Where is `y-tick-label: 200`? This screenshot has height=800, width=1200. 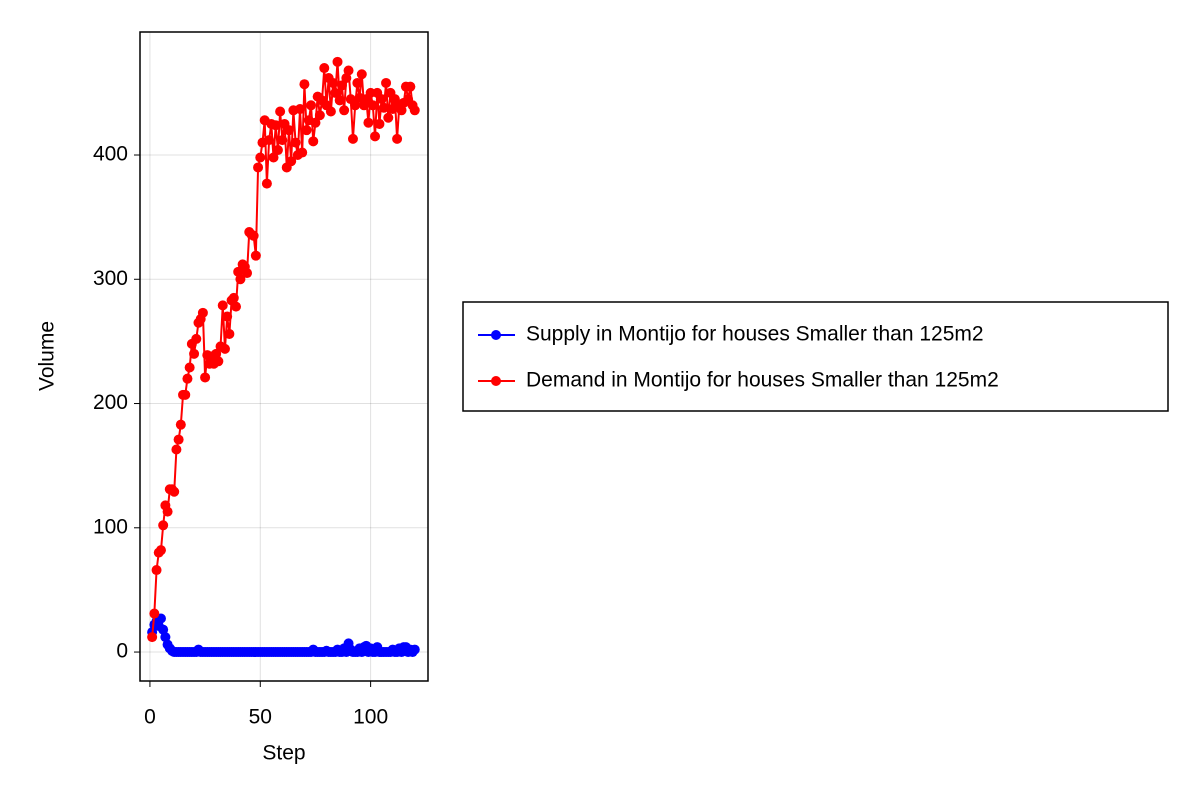 y-tick-label: 200 is located at coordinates (110, 402).